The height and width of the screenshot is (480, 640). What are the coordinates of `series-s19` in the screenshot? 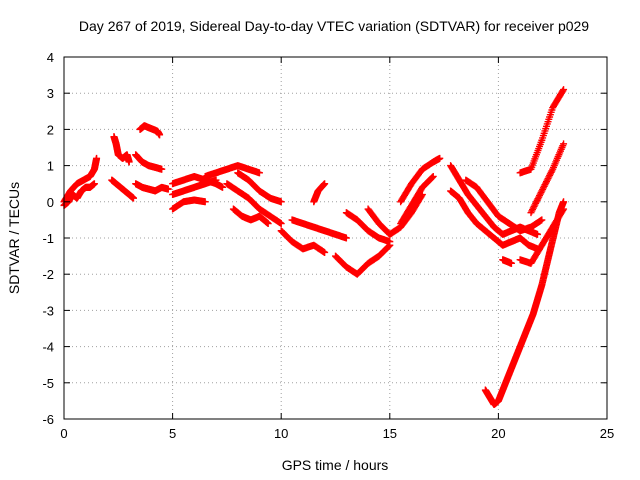 It's located at (368, 227).